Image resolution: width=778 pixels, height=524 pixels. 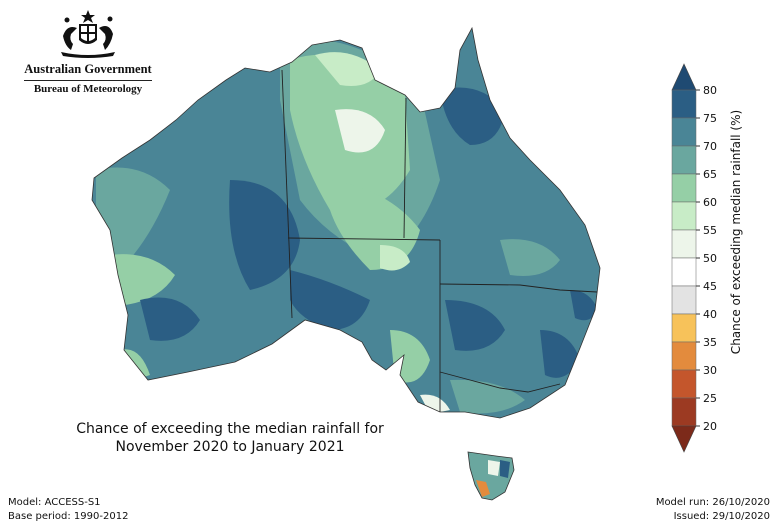 What do you see at coordinates (88, 34) in the screenshot?
I see `coat-of-arms-icon` at bounding box center [88, 34].